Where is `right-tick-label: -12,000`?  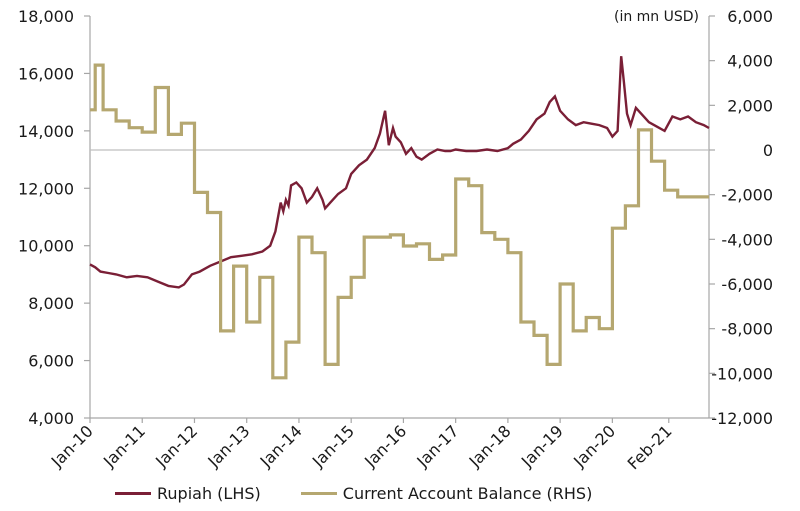
right-tick-label: -12,000 is located at coordinates (742, 418).